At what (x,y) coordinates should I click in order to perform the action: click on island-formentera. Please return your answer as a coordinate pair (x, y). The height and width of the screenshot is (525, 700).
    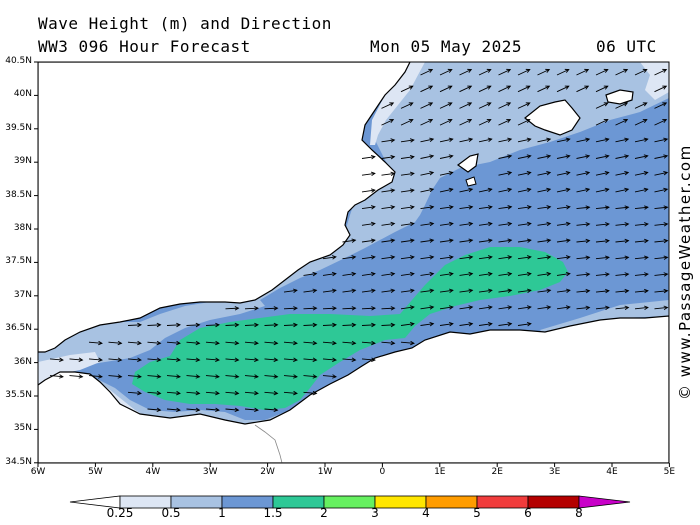
    Looking at the image, I should click on (471, 181).